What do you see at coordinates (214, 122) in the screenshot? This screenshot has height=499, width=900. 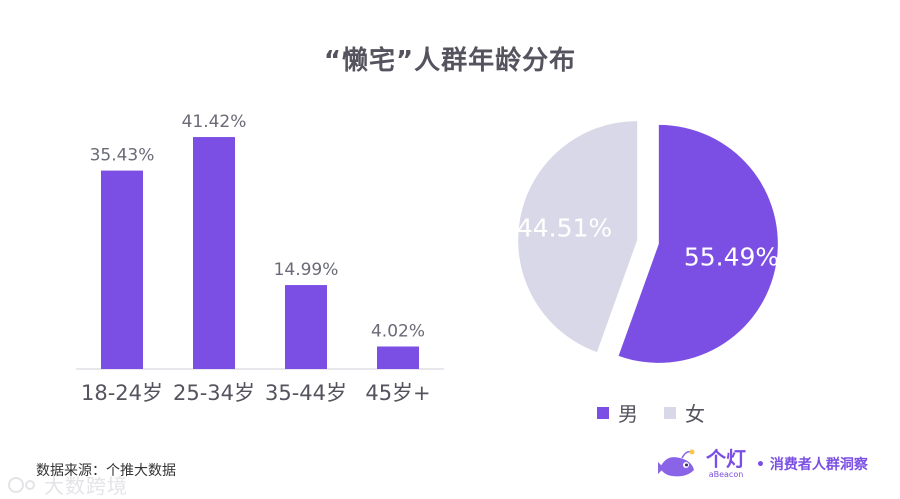 I see `bar-value-label: 41.42%` at bounding box center [214, 122].